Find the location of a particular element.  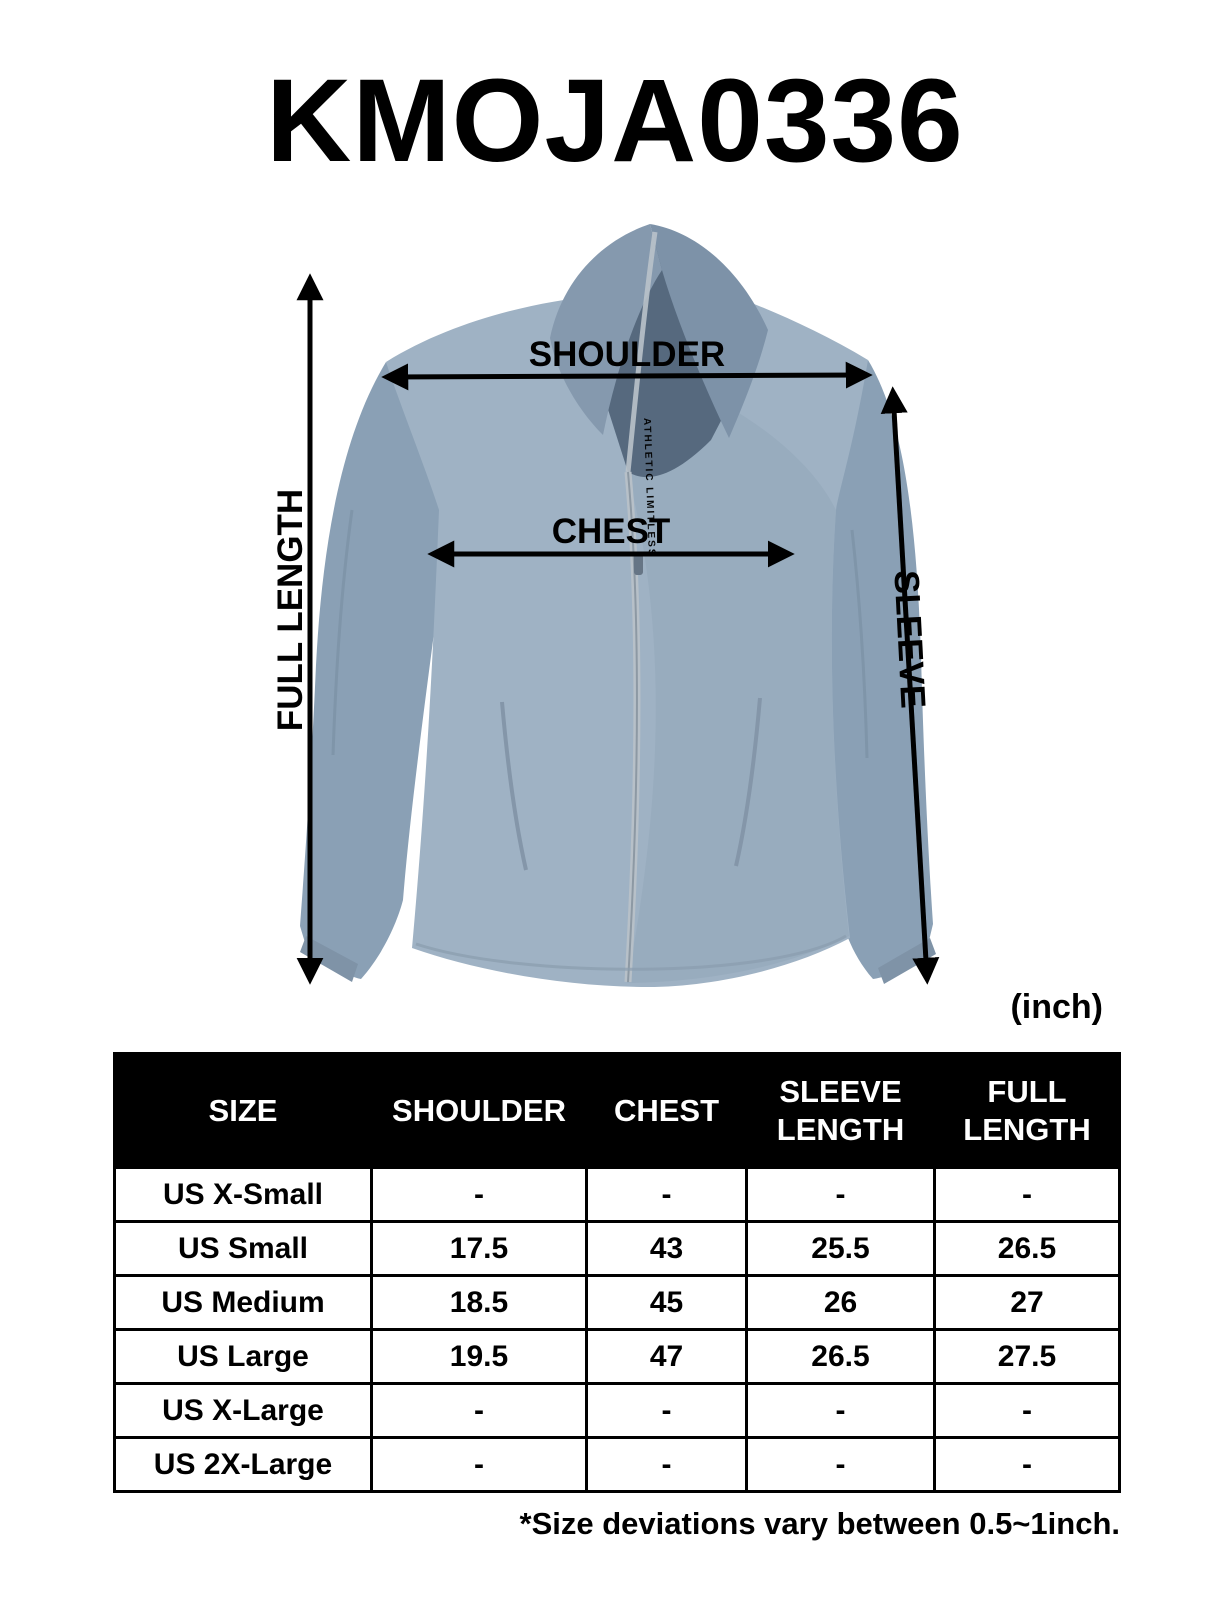

cell-shoulder: 18.5 is located at coordinates (479, 1302).